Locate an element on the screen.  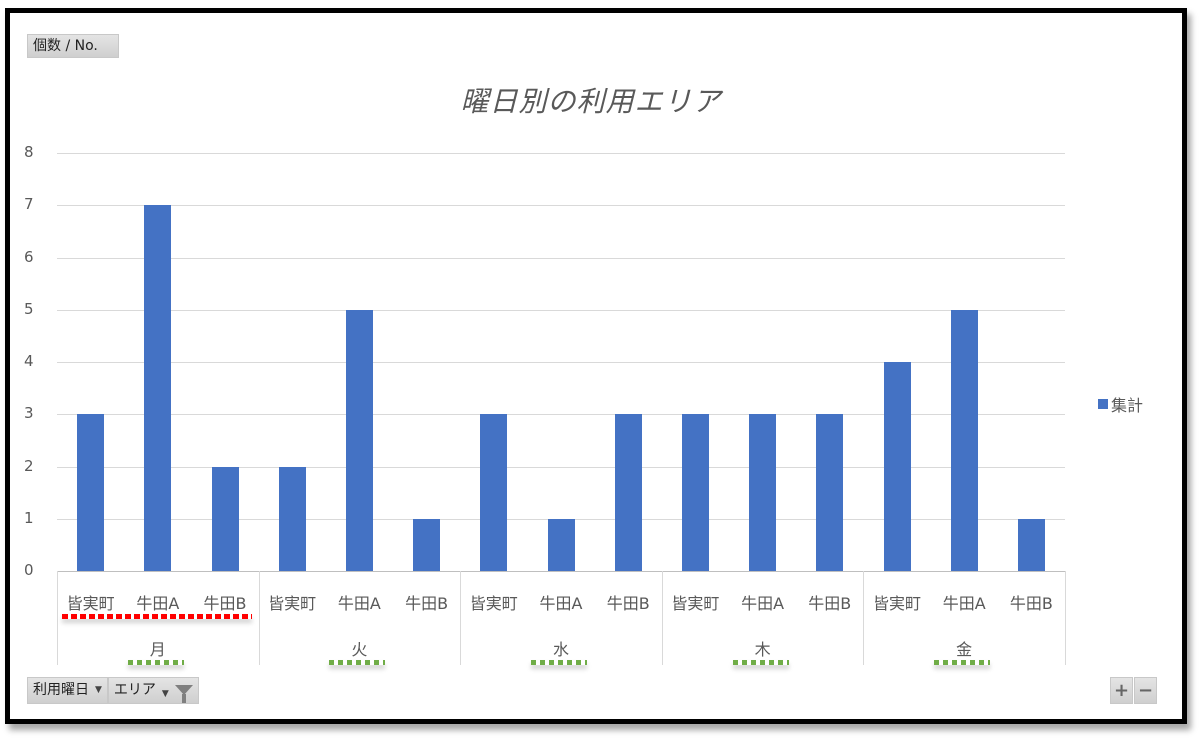
legend-swatch-icon is located at coordinates (1103, 404).